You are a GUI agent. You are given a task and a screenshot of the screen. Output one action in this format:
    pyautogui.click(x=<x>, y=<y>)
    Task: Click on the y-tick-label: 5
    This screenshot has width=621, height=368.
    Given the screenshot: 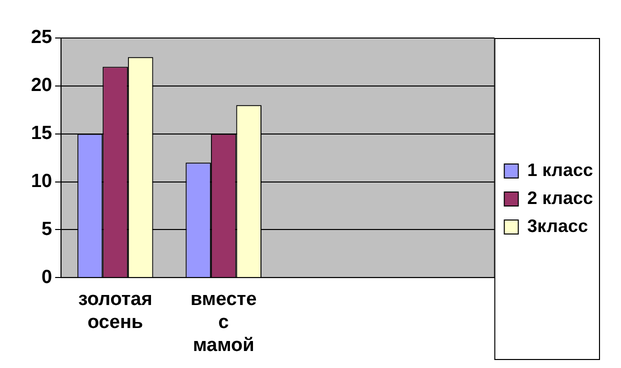 What is the action you would take?
    pyautogui.click(x=47, y=229)
    